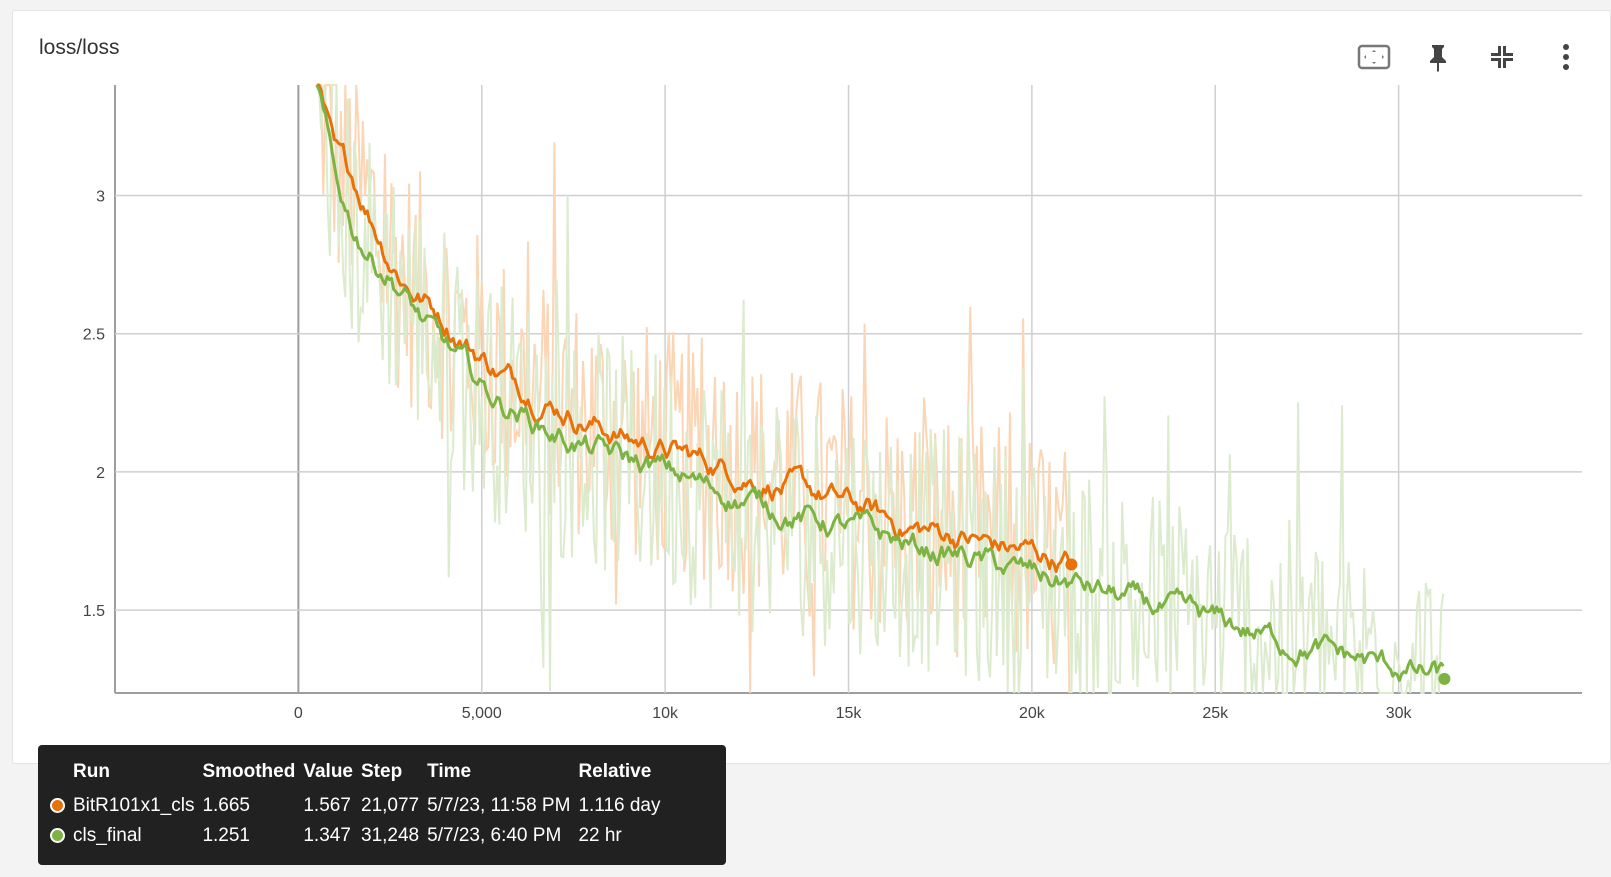  What do you see at coordinates (91, 771) in the screenshot?
I see `tooltip-header-run: Run` at bounding box center [91, 771].